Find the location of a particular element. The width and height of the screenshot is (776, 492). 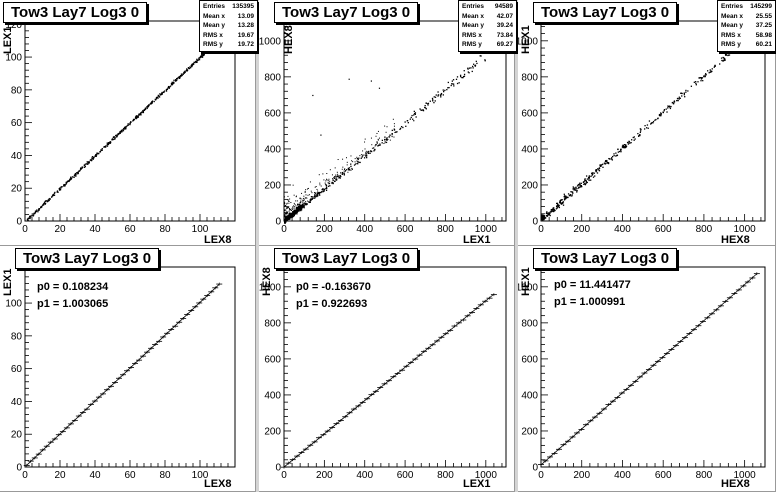

y-tick-label: 80 is located at coordinates (17, 336).